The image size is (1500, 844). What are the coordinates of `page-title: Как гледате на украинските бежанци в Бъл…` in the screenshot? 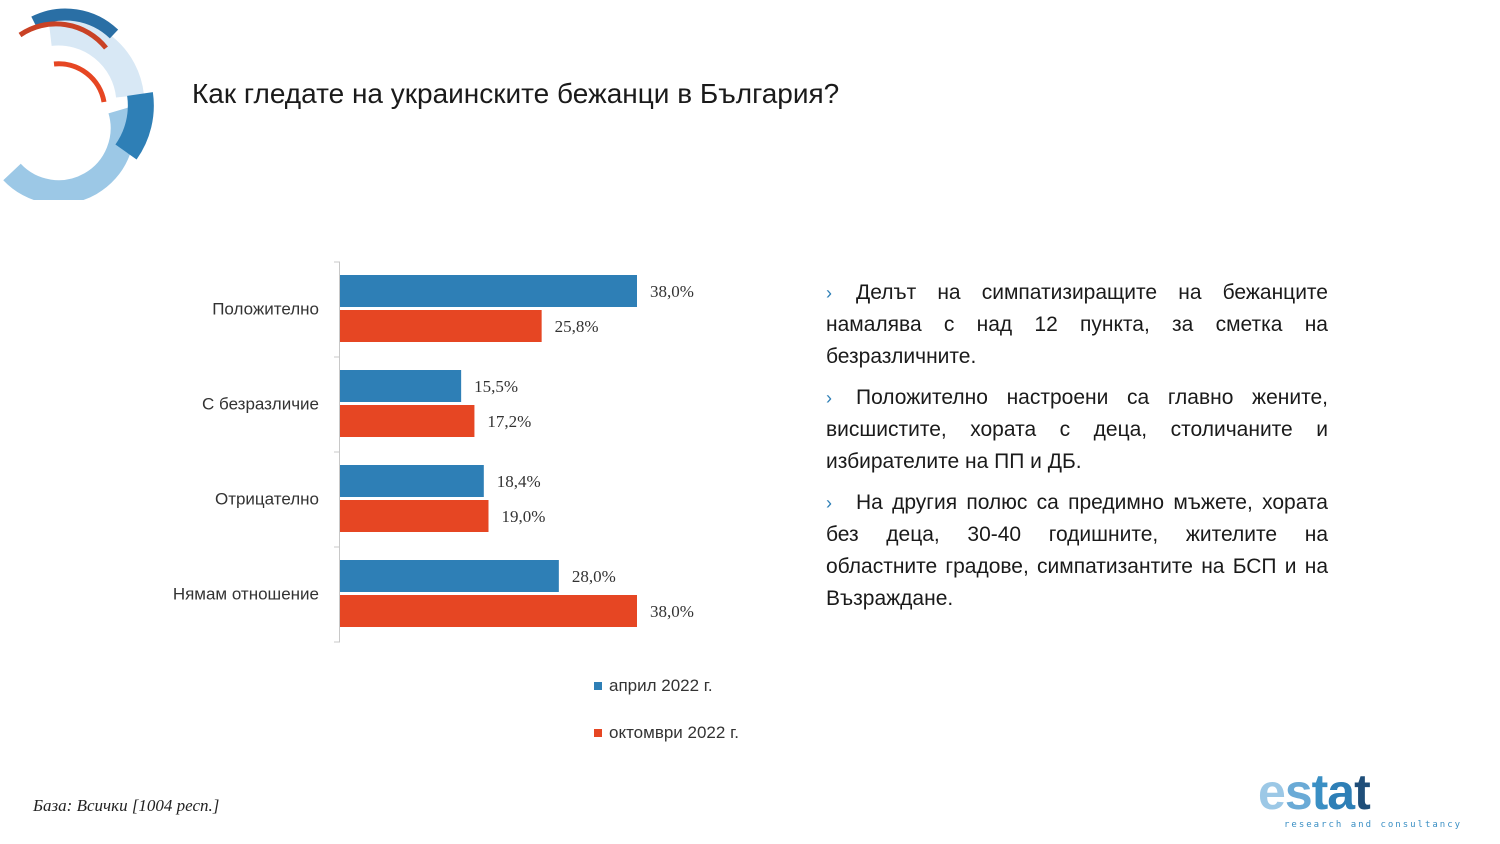 It's located at (516, 93).